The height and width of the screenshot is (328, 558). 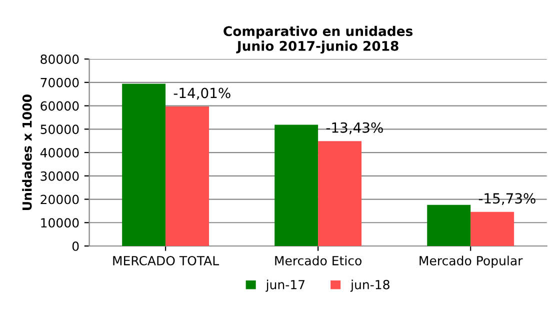 What do you see at coordinates (59, 59) in the screenshot?
I see `y-tick-label: 80000` at bounding box center [59, 59].